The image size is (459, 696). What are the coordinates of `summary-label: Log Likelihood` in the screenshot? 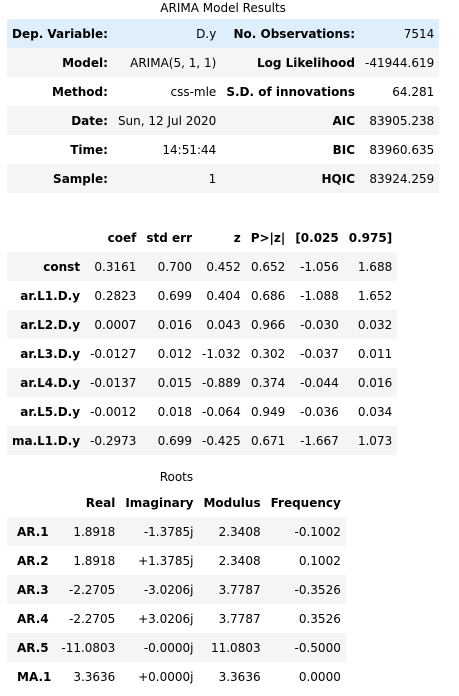 It's located at (290, 62).